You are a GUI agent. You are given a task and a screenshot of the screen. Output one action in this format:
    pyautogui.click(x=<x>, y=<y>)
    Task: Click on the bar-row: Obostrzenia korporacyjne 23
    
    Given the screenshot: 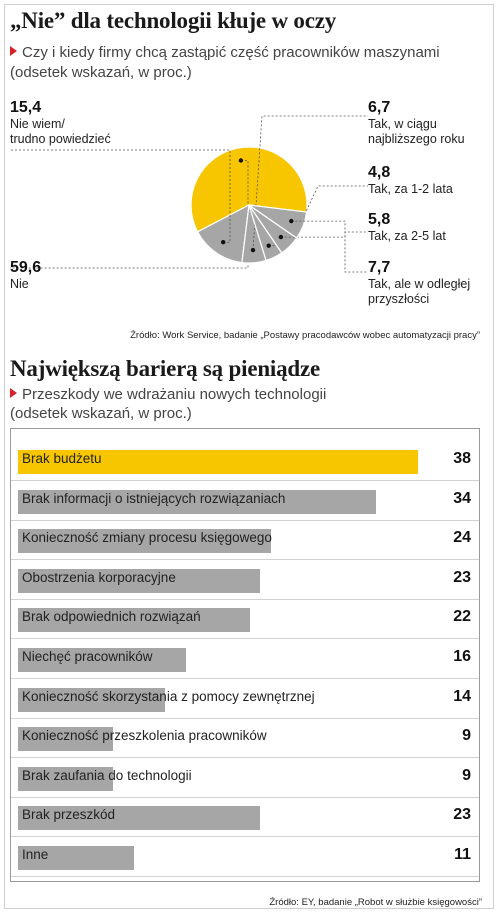 What is the action you would take?
    pyautogui.click(x=245, y=580)
    